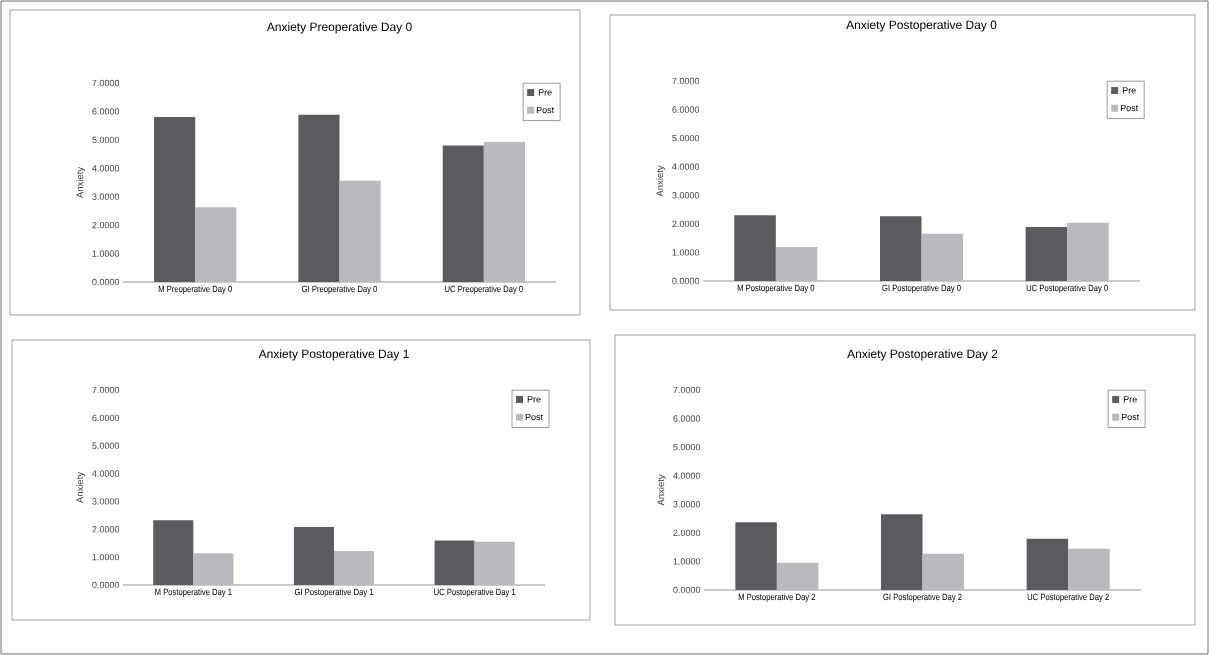  I want to click on x-tick-label: GI Postoperative Day 1, so click(334, 592).